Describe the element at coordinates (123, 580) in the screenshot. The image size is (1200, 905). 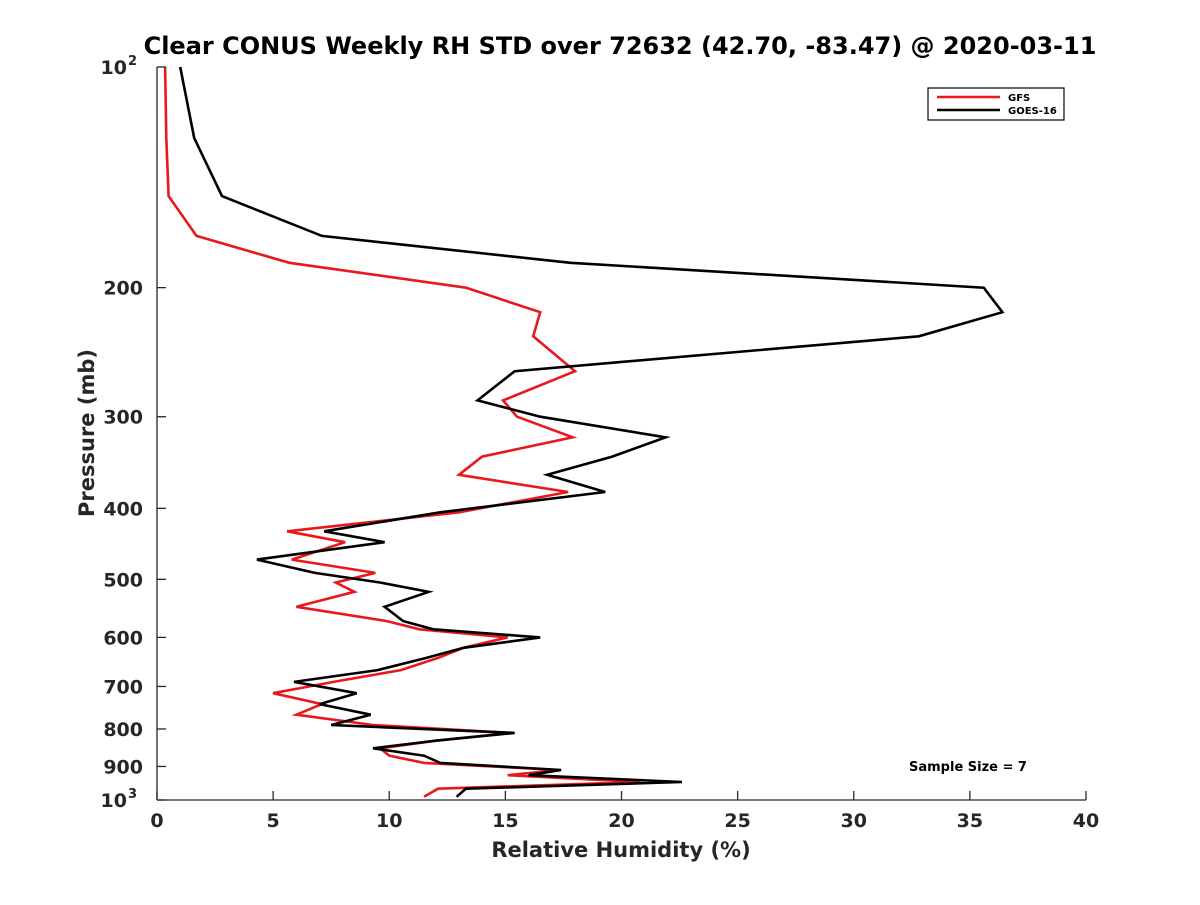
I see `y-tick-label: 500` at that location.